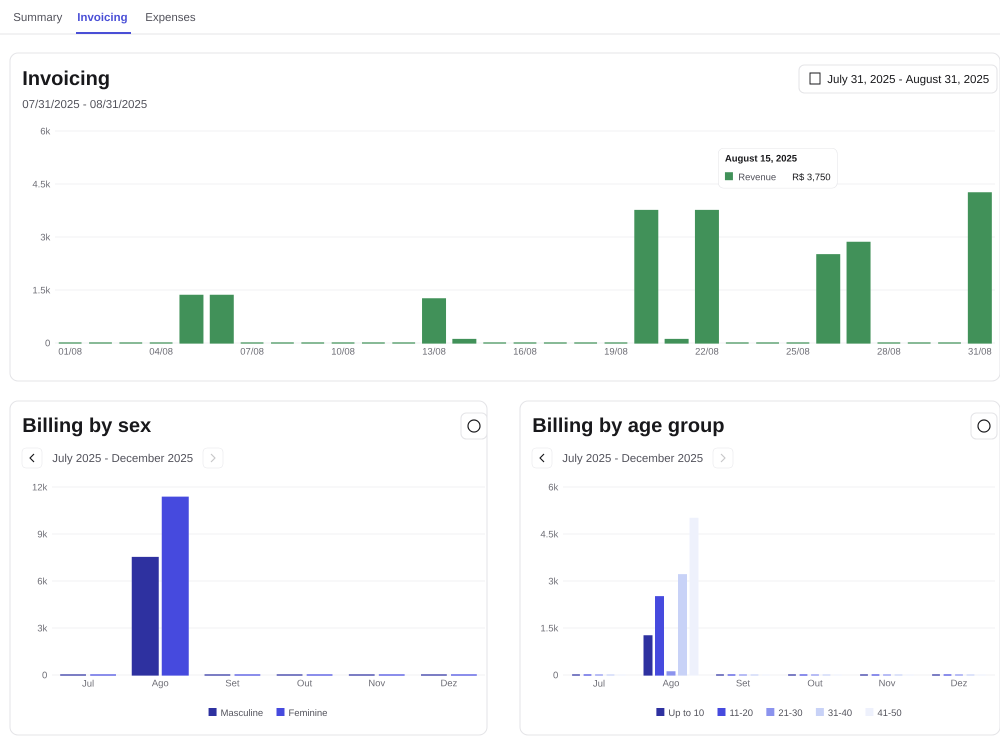 The image size is (1000, 750). Describe the element at coordinates (616, 351) in the screenshot. I see `x-tick-label: 19/08` at that location.